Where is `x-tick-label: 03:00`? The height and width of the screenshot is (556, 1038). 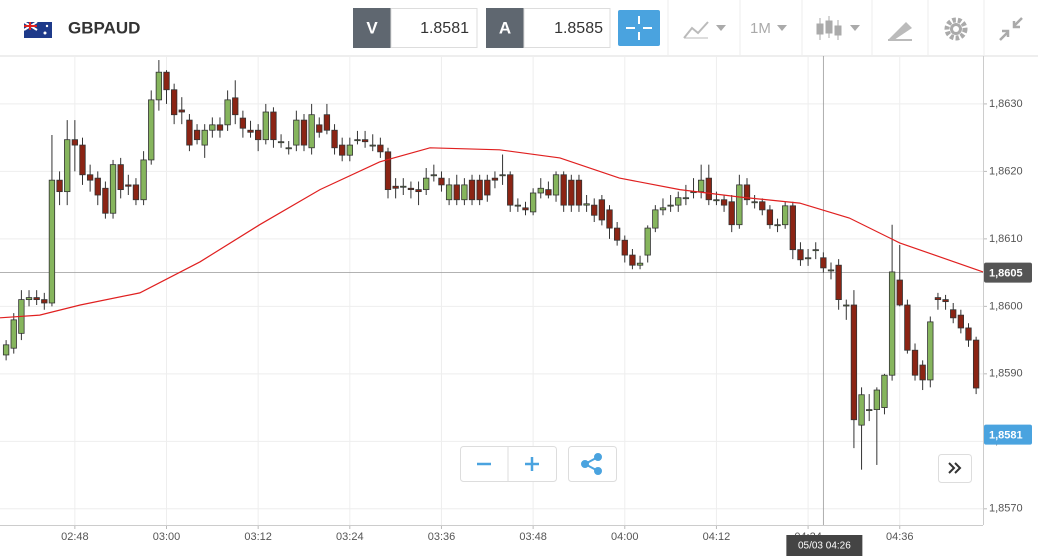 x-tick-label: 03:00 is located at coordinates (167, 537).